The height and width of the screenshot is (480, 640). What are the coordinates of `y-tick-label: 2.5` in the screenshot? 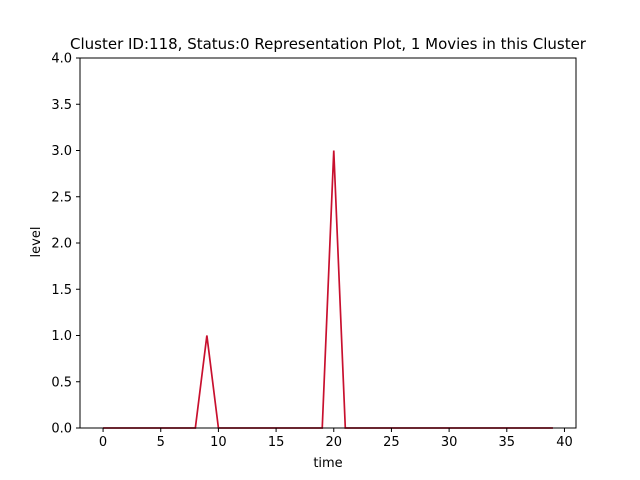 It's located at (61, 197).